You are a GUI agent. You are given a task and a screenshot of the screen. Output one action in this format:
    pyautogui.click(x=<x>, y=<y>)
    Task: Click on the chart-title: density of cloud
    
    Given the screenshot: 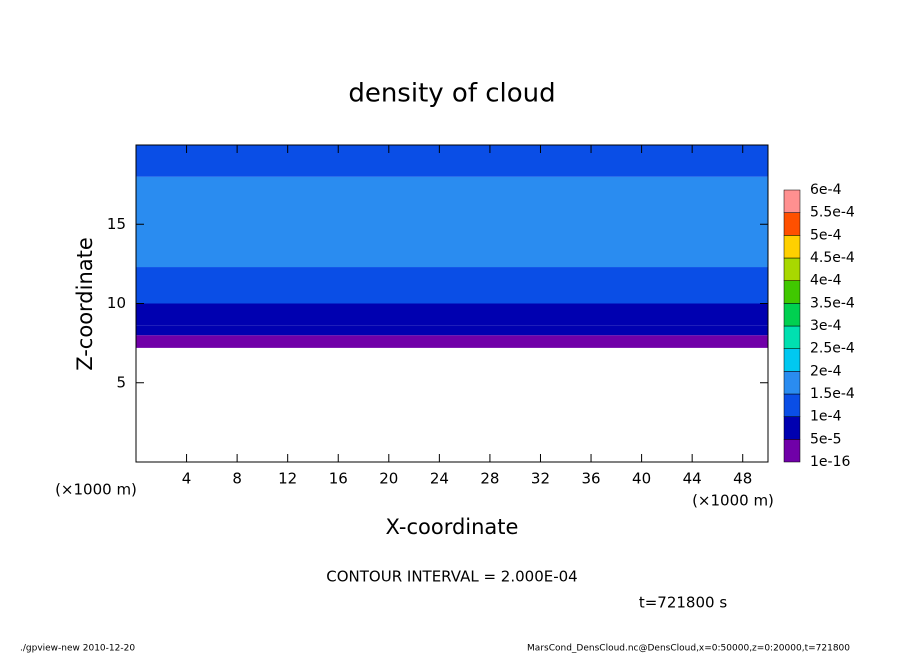 What is the action you would take?
    pyautogui.click(x=451, y=94)
    